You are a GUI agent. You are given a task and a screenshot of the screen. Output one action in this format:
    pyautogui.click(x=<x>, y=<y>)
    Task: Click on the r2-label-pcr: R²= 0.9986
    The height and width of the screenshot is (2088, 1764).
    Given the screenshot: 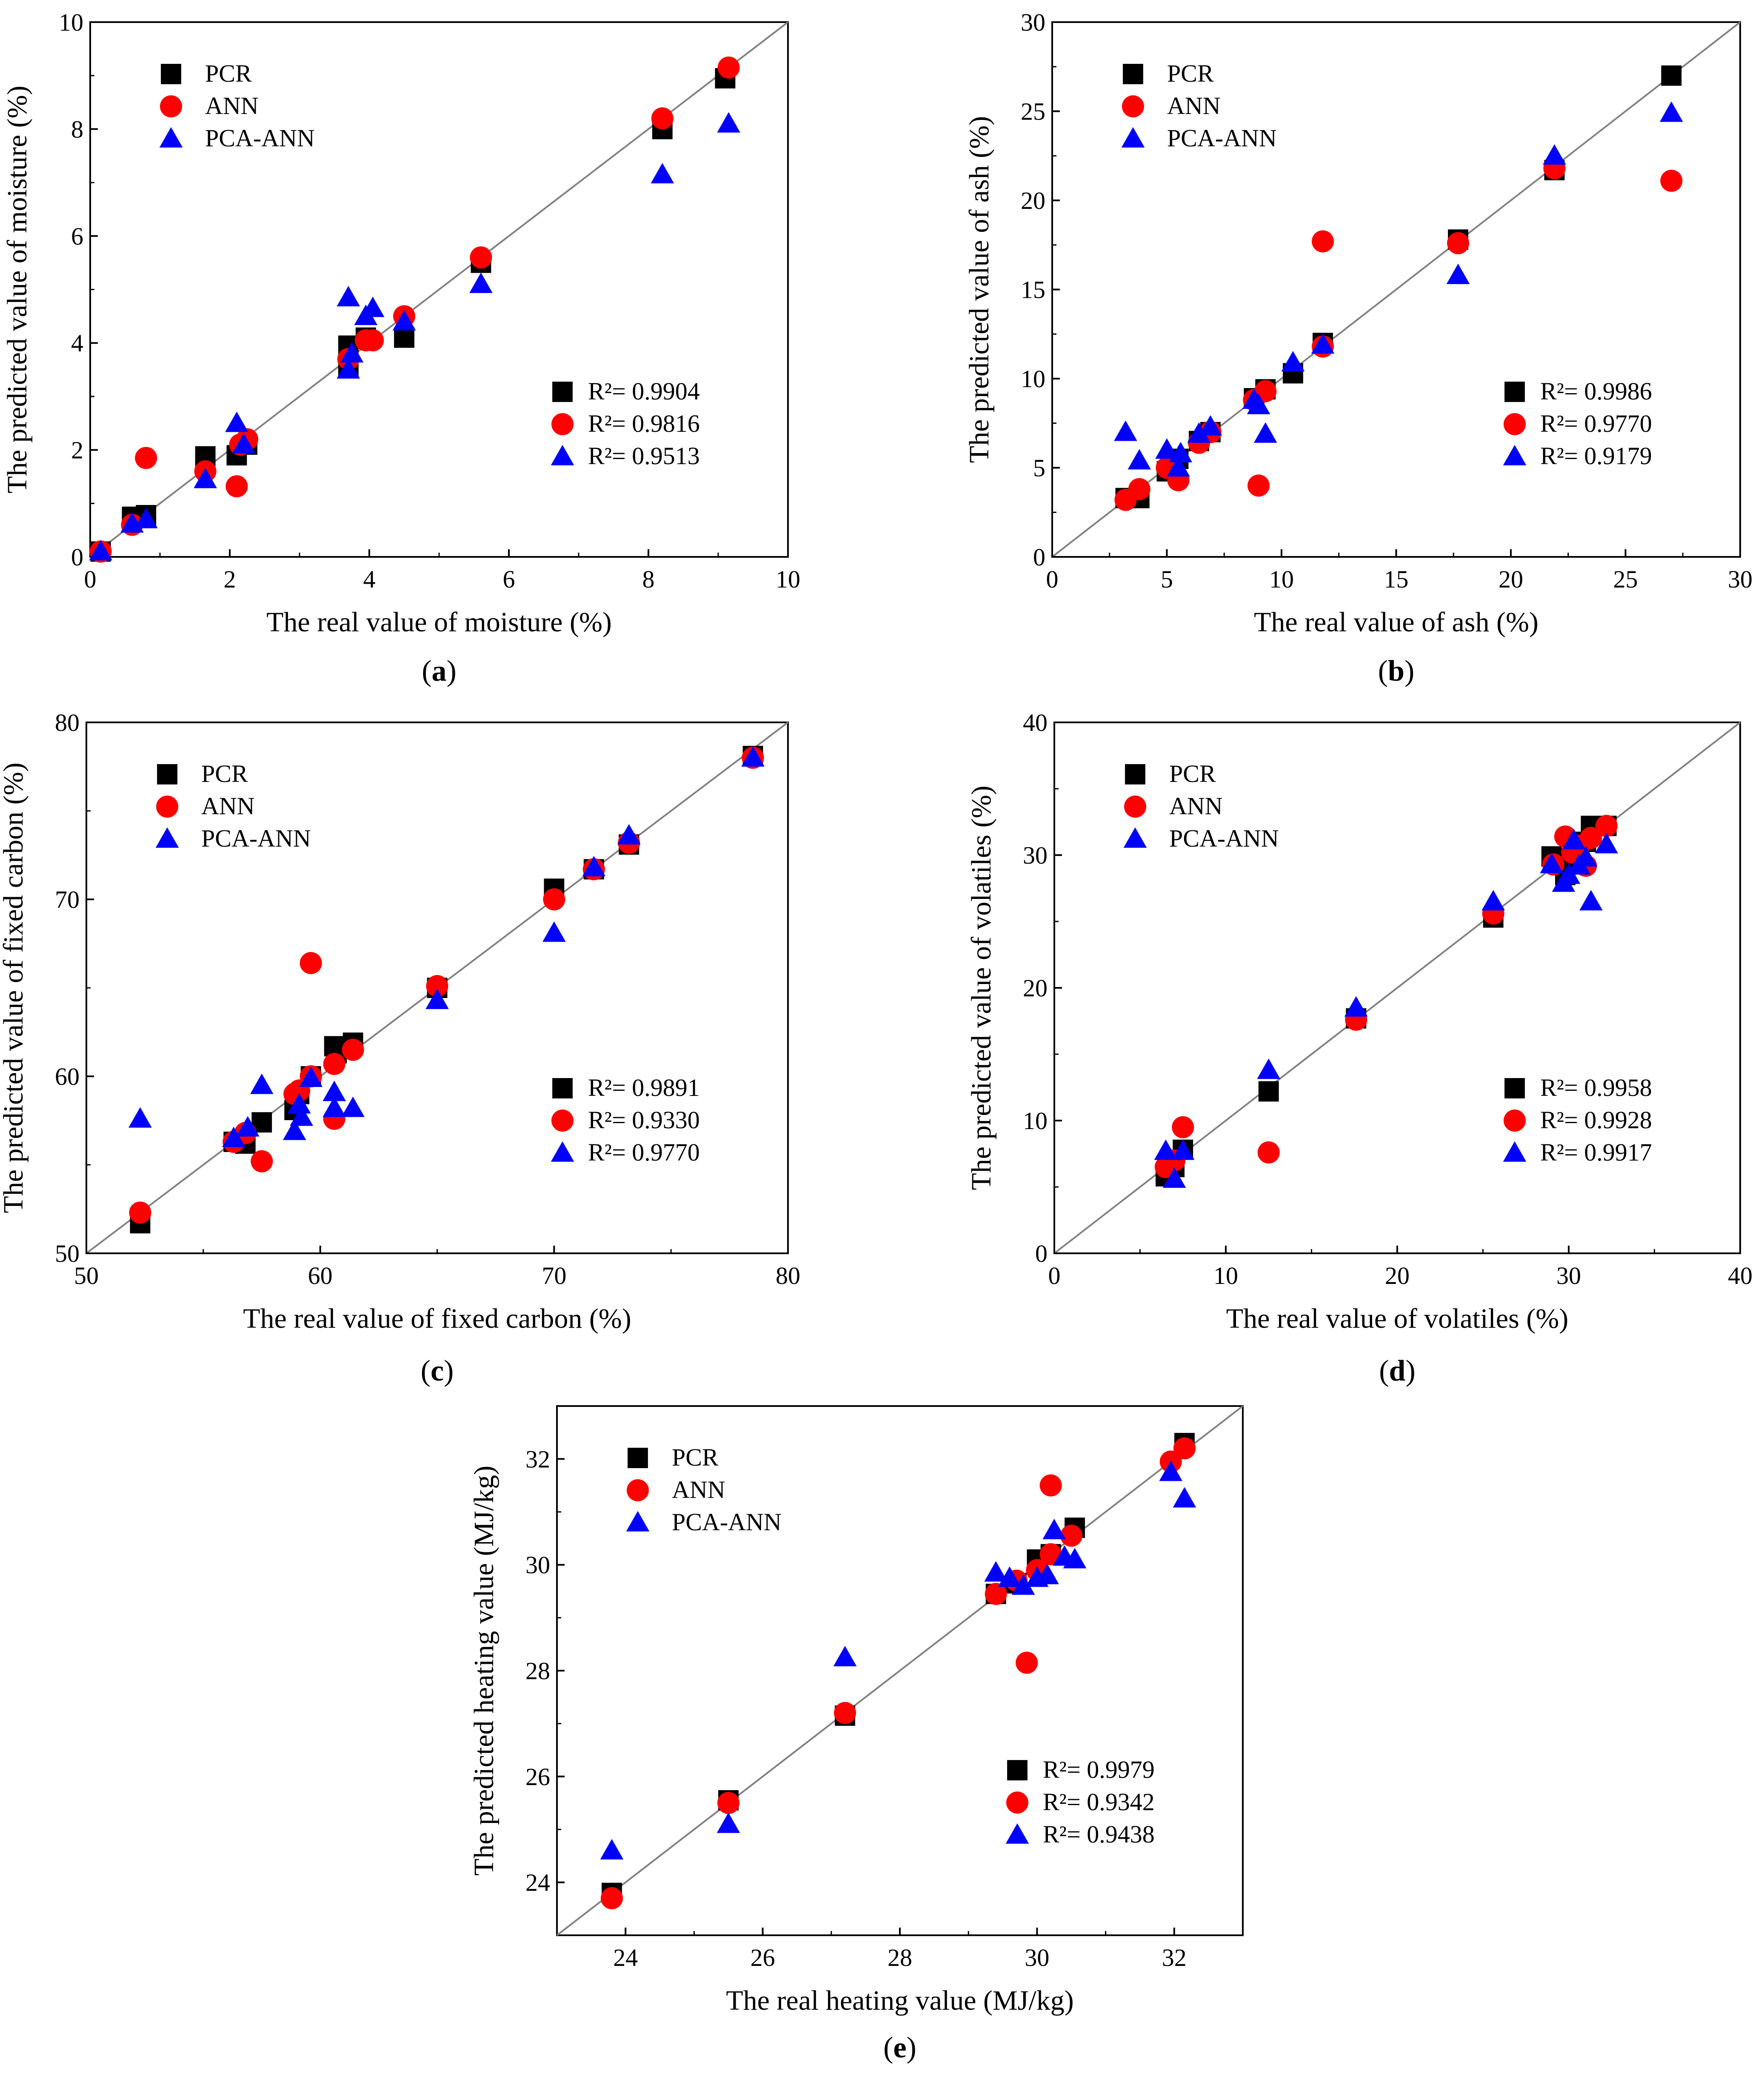 What is the action you would take?
    pyautogui.click(x=1596, y=391)
    